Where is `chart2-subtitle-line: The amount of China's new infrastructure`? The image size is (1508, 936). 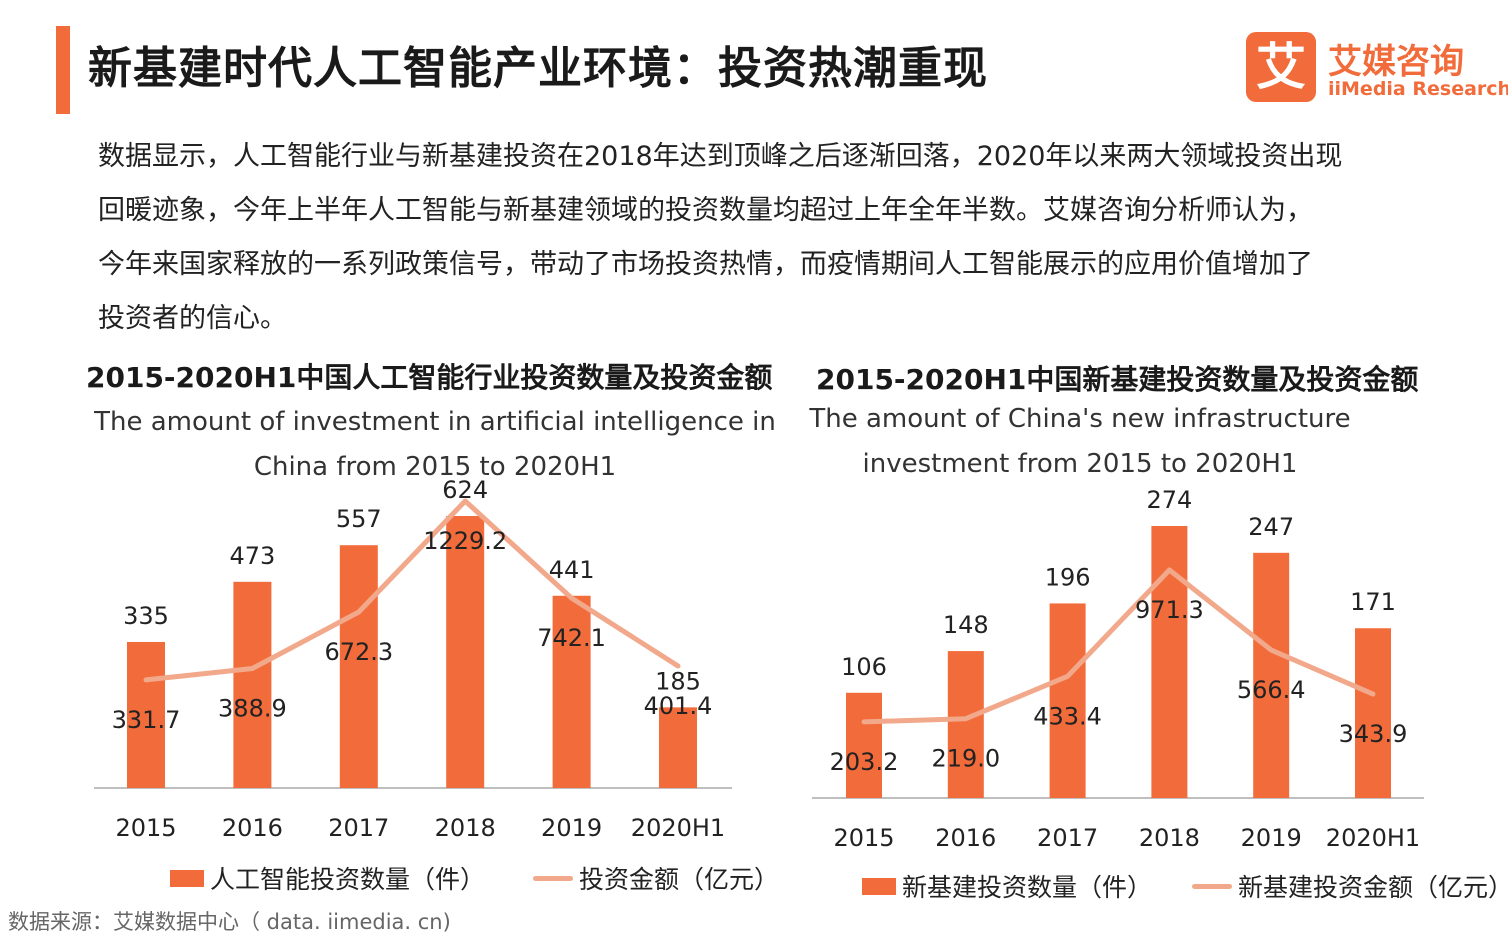 chart2-subtitle-line: The amount of China's new infrastructure is located at coordinates (1080, 419).